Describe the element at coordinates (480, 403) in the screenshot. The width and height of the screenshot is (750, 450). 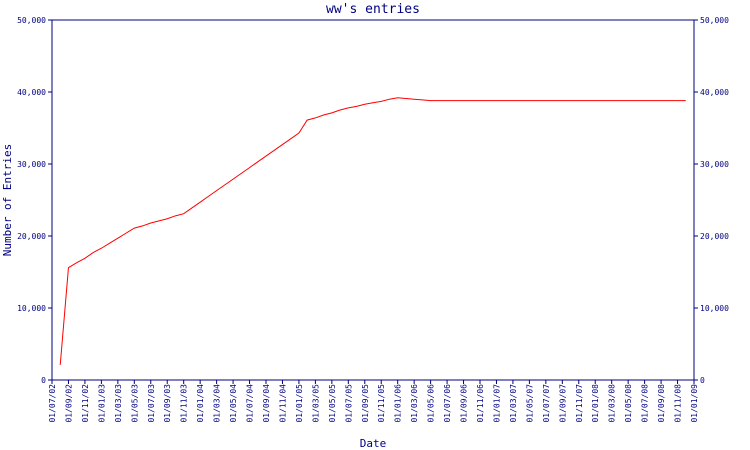
I see `x-tick-label: 01/11/06` at that location.